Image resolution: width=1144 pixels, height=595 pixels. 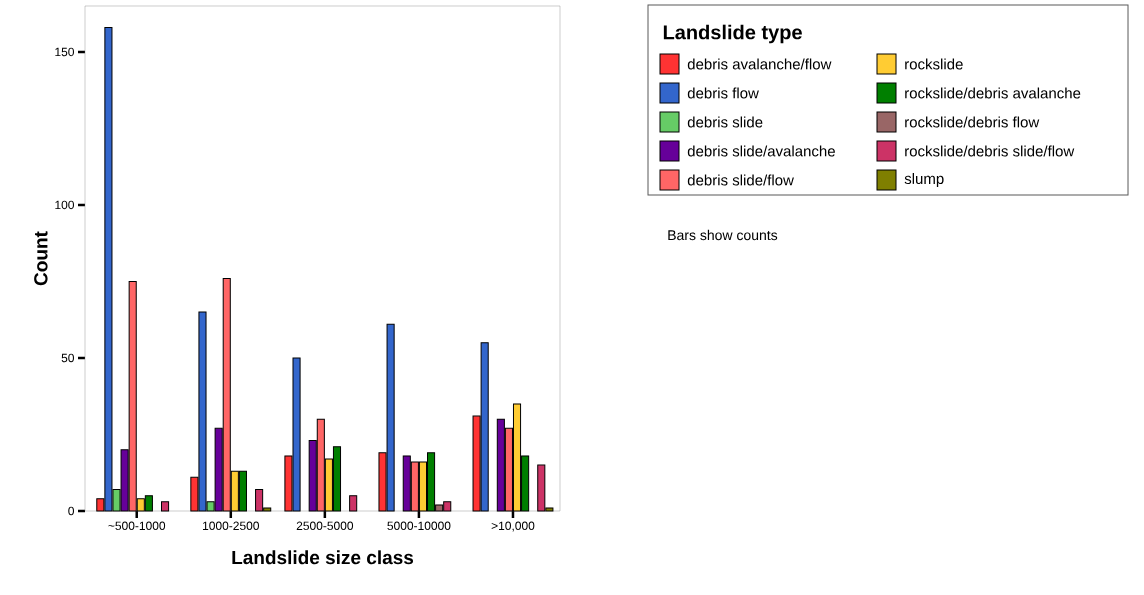 What do you see at coordinates (759, 64) in the screenshot?
I see `legend-label: debris avalanche/flow` at bounding box center [759, 64].